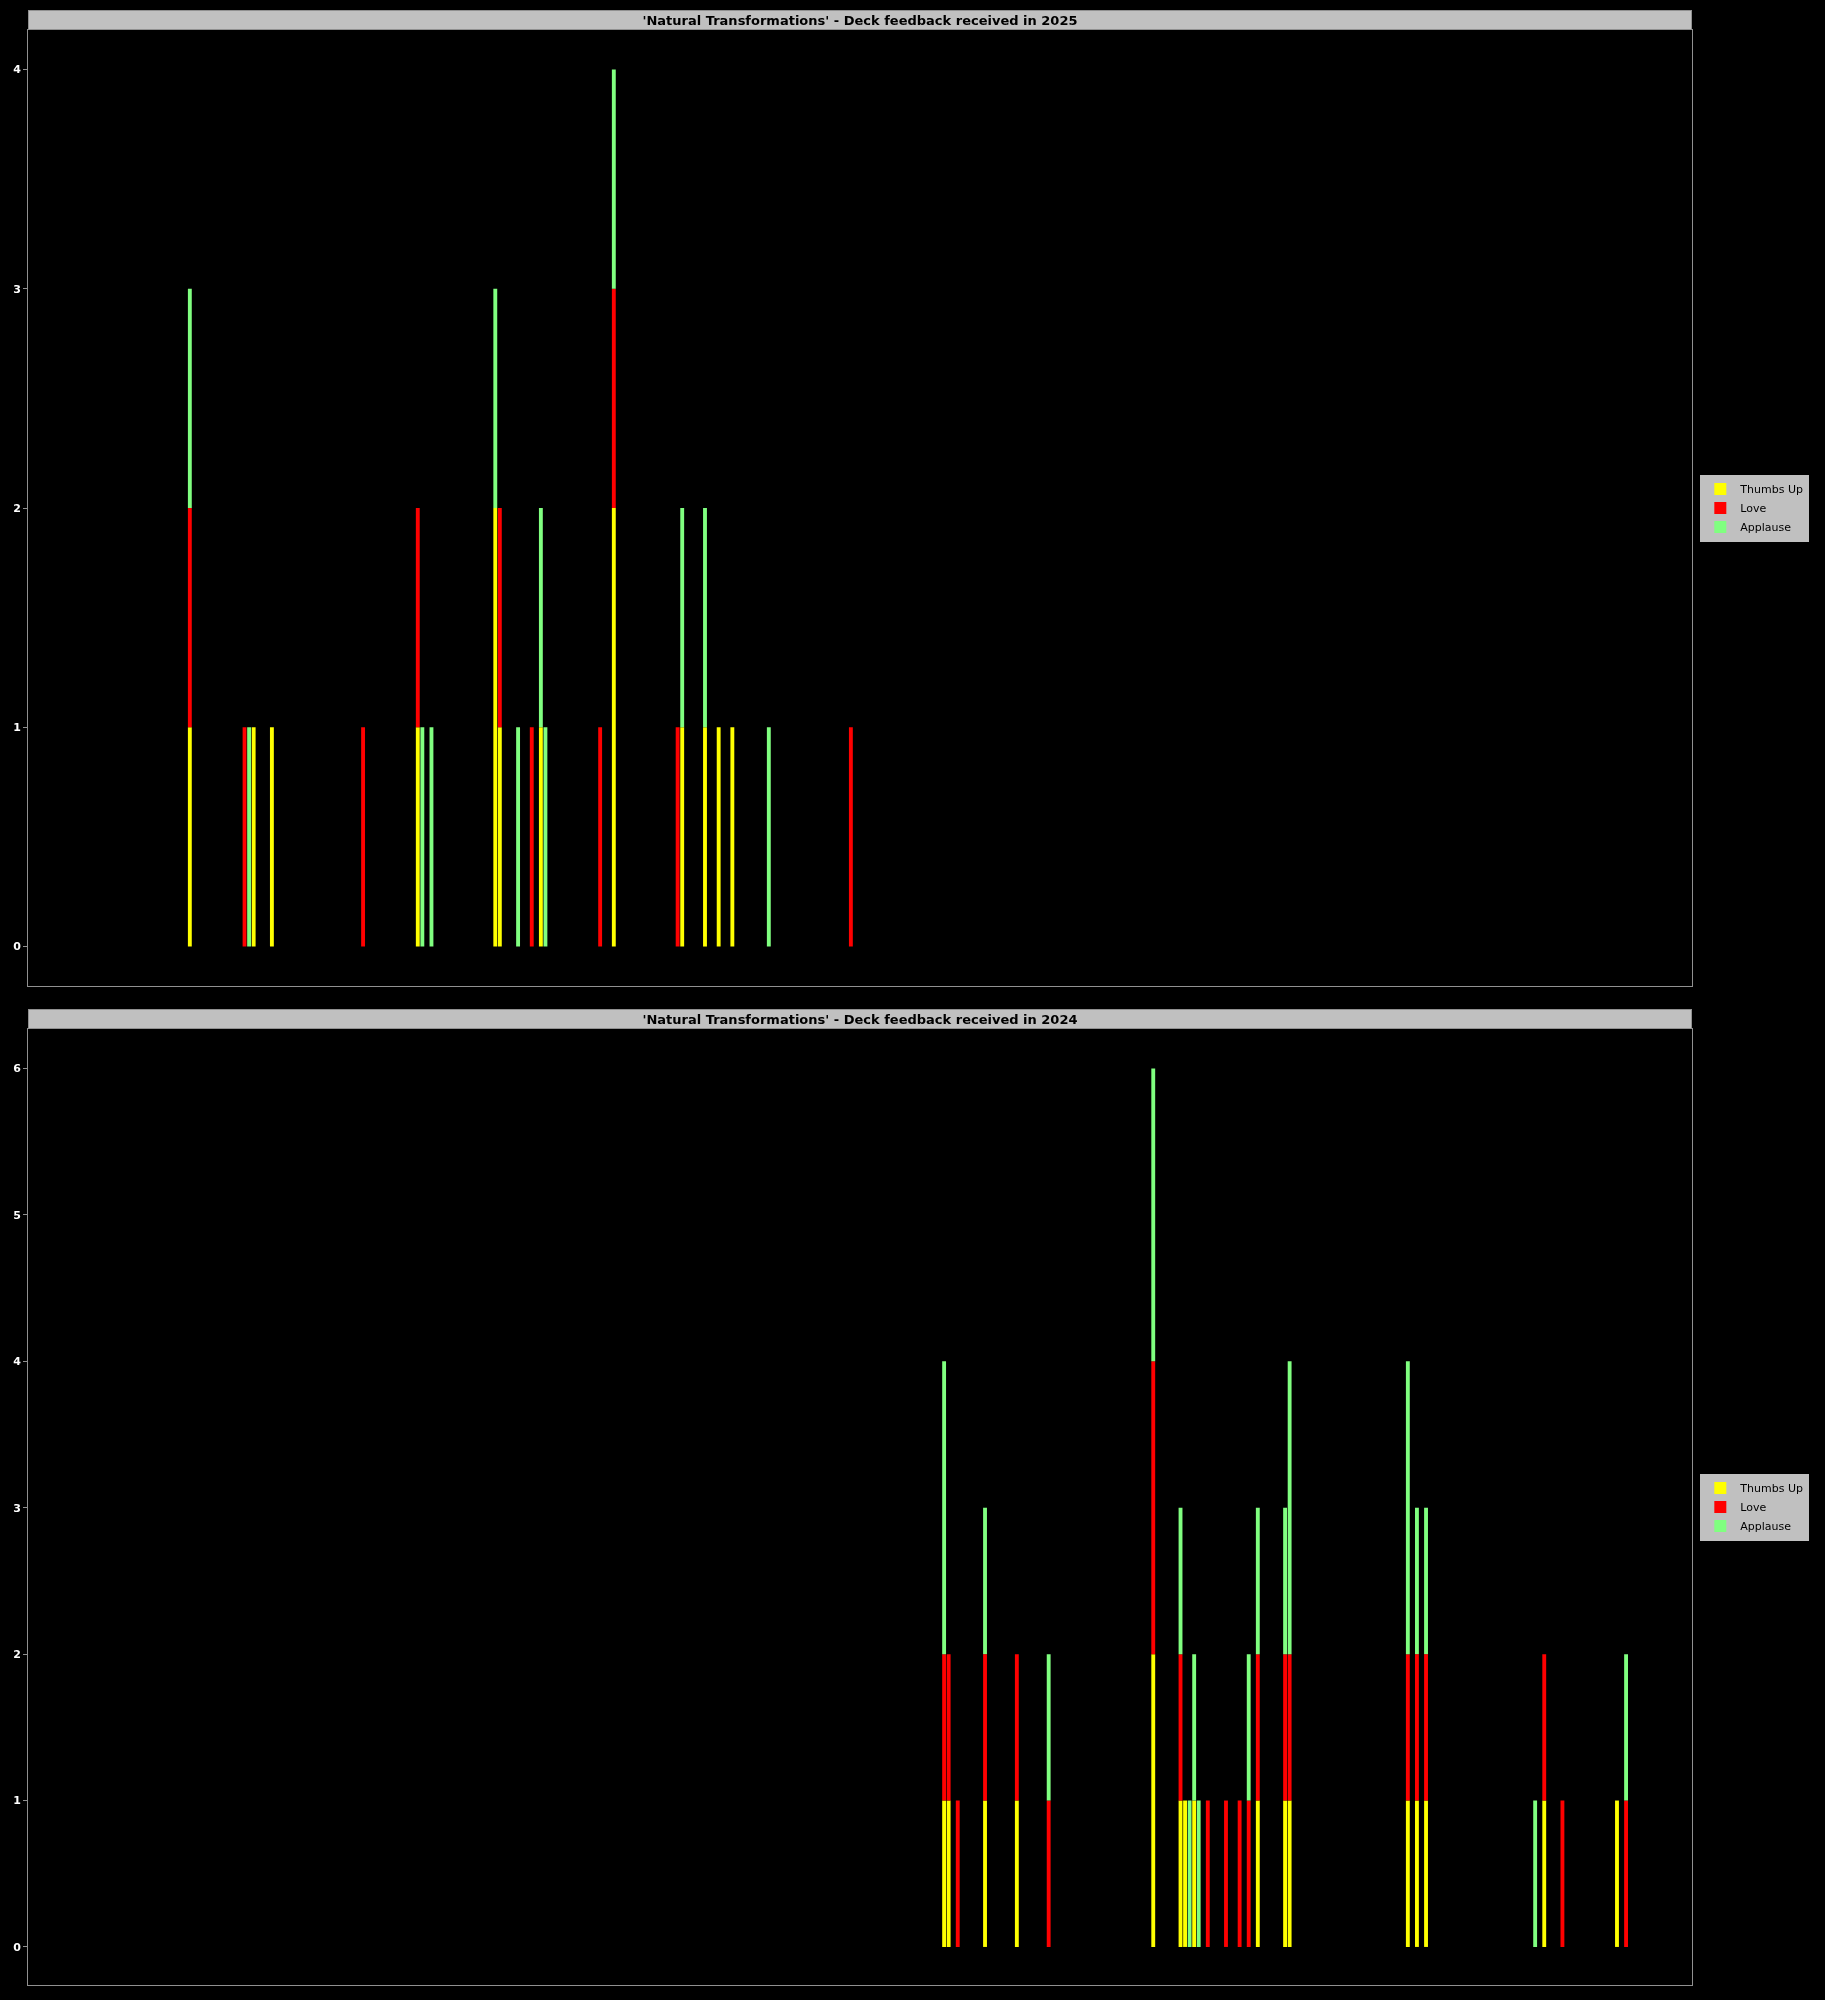 This screenshot has height=2000, width=1825. I want to click on chart-title: 'Natural Transformations' - Deck feedback received in 2025, so click(860, 20).